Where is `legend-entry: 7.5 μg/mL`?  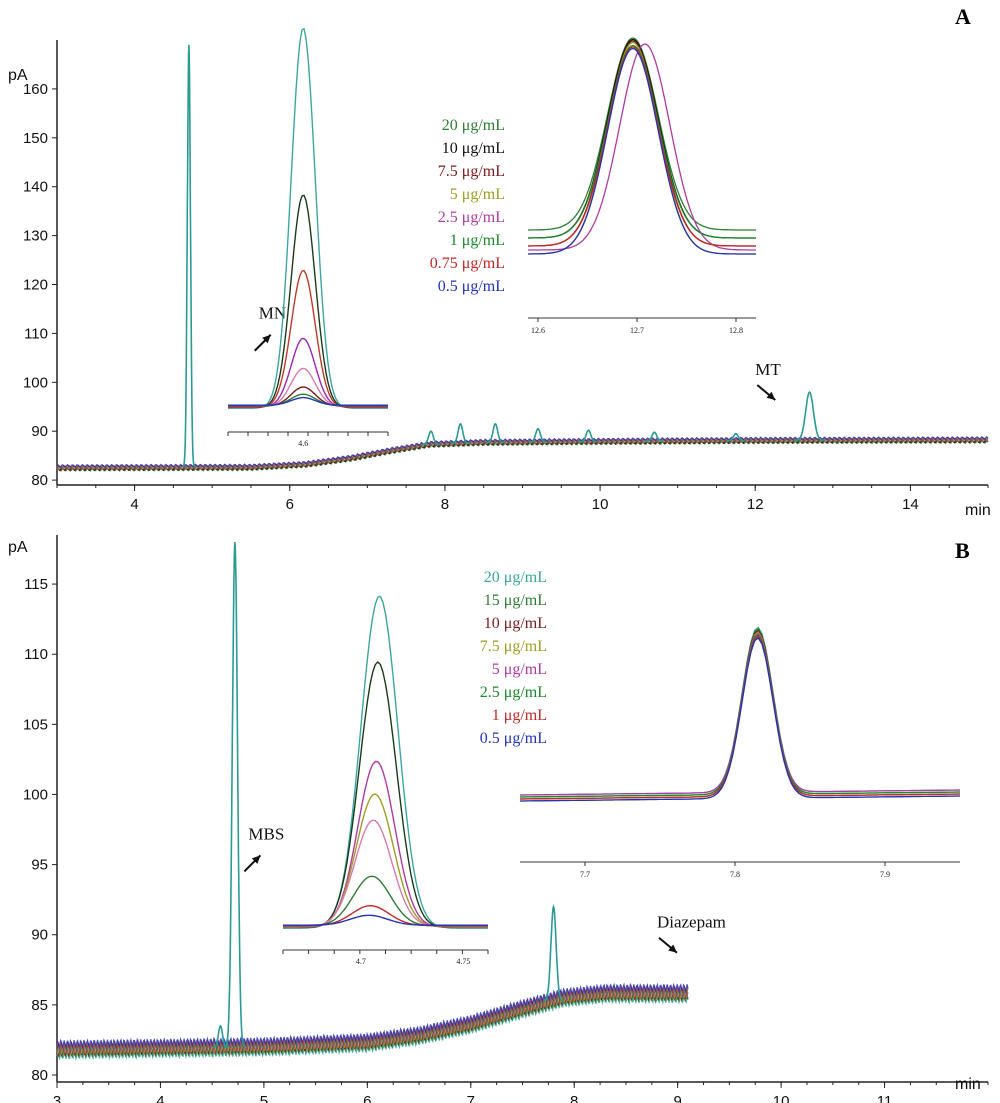
legend-entry: 7.5 μg/mL is located at coordinates (471, 171).